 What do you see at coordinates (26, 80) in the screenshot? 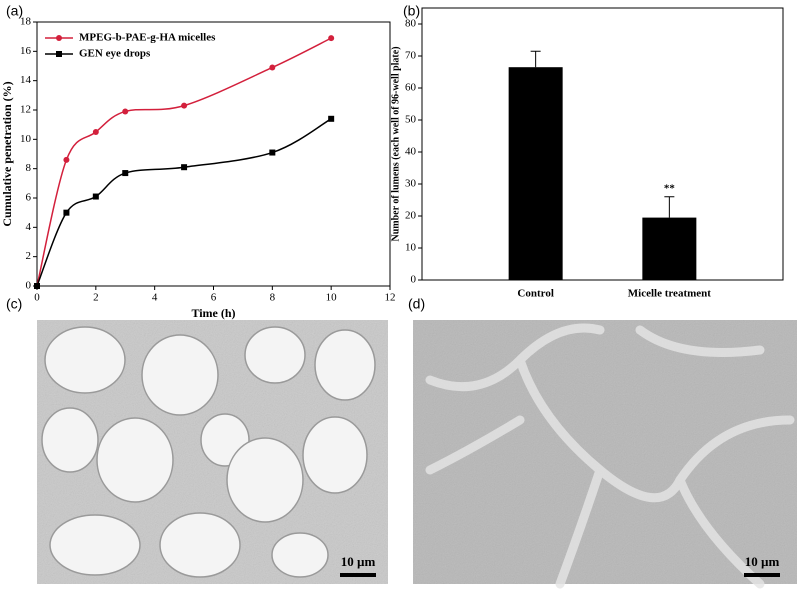
I see `y-tick-label: 14` at bounding box center [26, 80].